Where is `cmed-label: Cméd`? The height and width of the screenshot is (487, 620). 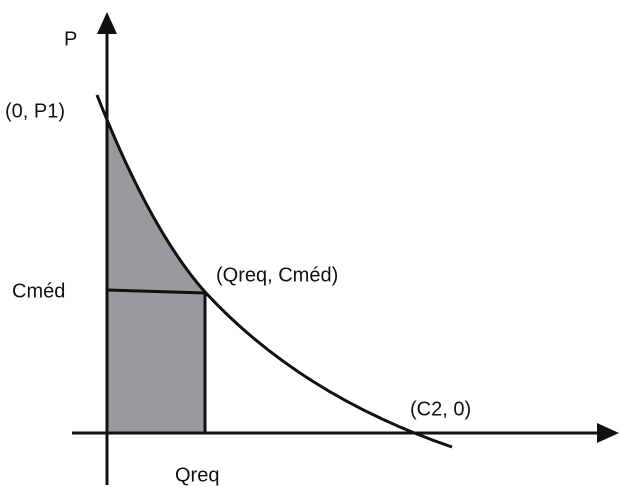 cmed-label: Cméd is located at coordinates (38, 291).